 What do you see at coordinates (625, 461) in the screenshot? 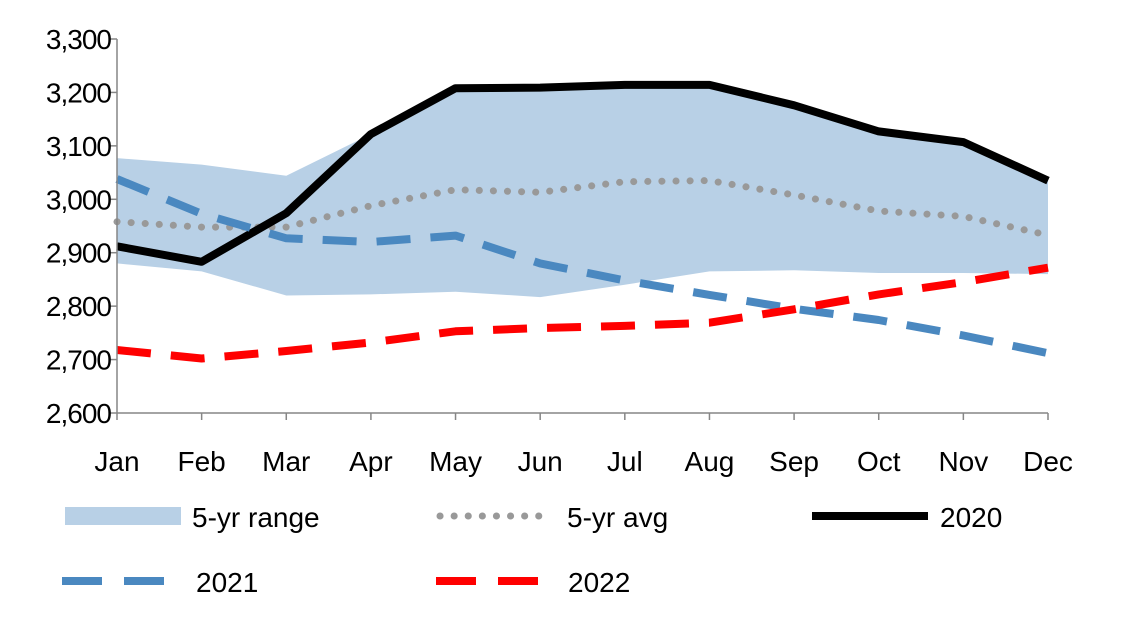
I see `x-tick-label: Jul` at bounding box center [625, 461].